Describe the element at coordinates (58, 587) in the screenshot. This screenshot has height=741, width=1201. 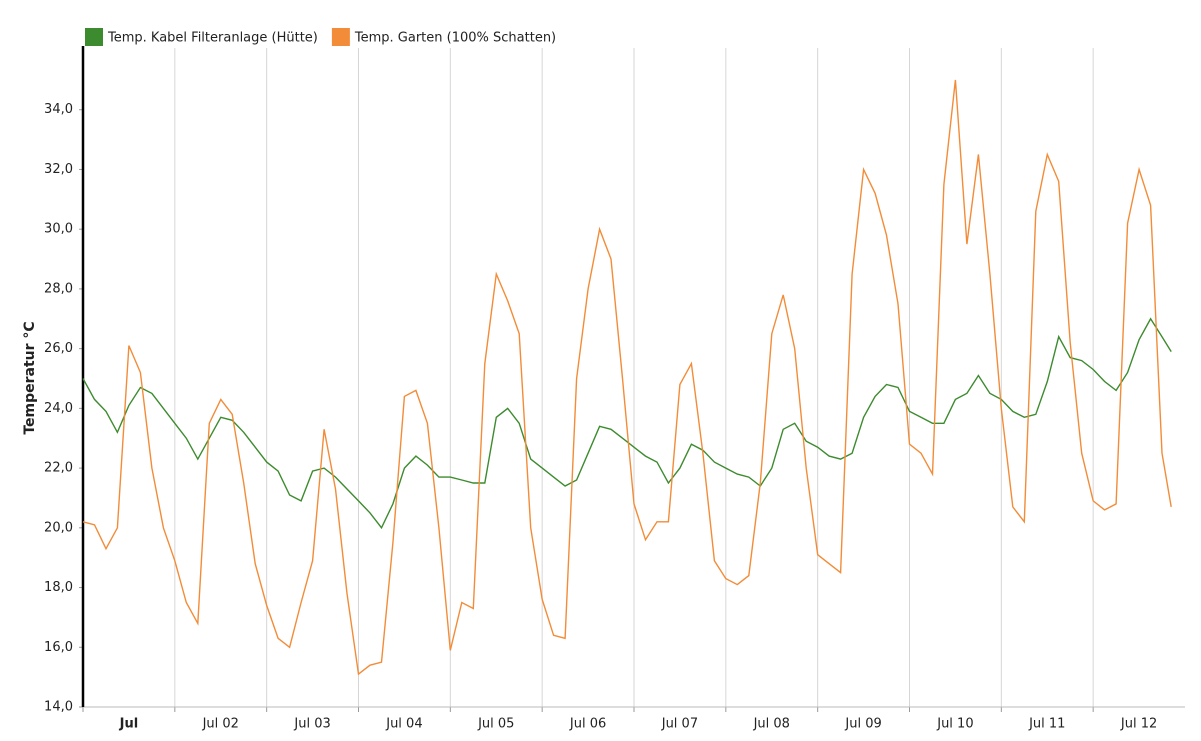
I see `y-tick-label: 18,0` at that location.